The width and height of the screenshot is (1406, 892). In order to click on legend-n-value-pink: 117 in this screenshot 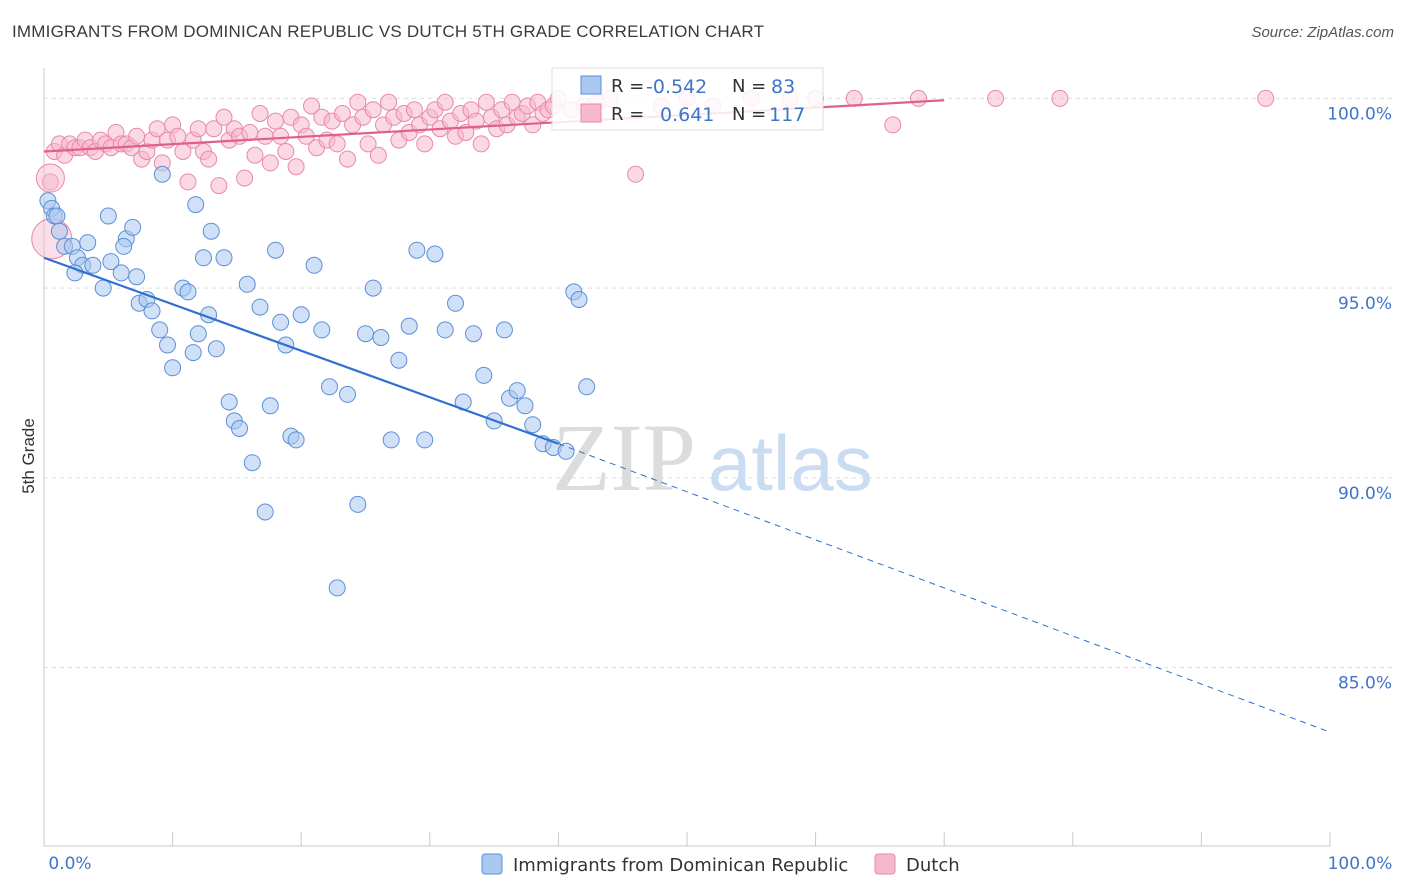, I will do `click(787, 115)`.